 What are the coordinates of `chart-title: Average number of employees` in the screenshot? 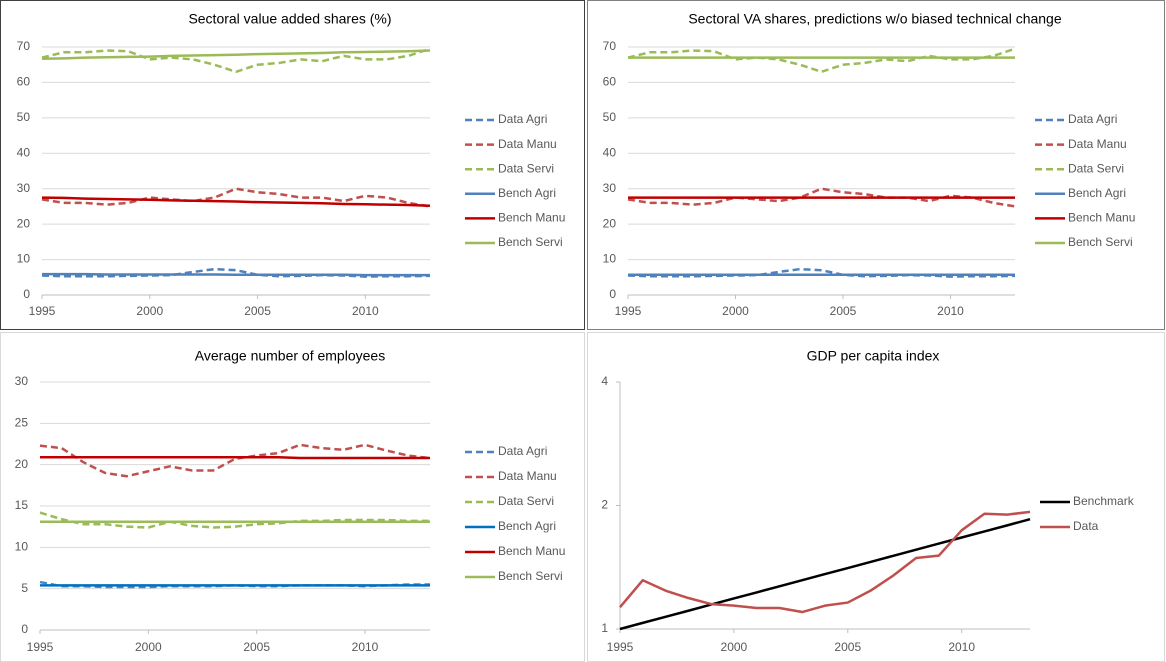 It's located at (290, 356).